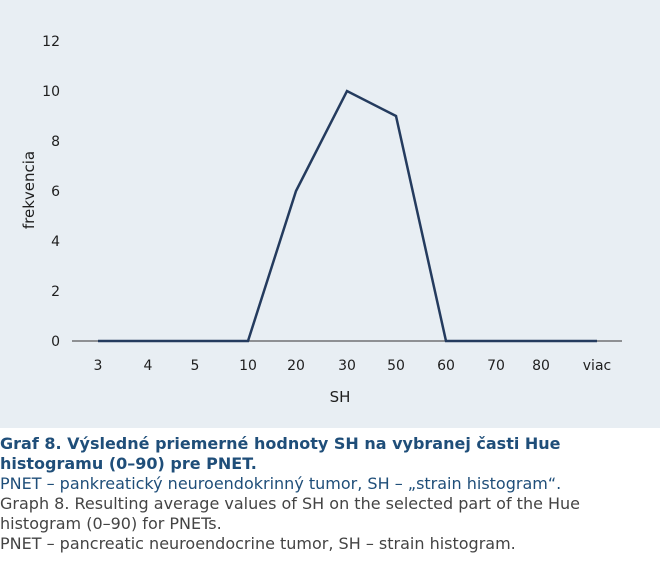 The height and width of the screenshot is (586, 660). What do you see at coordinates (396, 366) in the screenshot?
I see `x-tick-label: 50` at bounding box center [396, 366].